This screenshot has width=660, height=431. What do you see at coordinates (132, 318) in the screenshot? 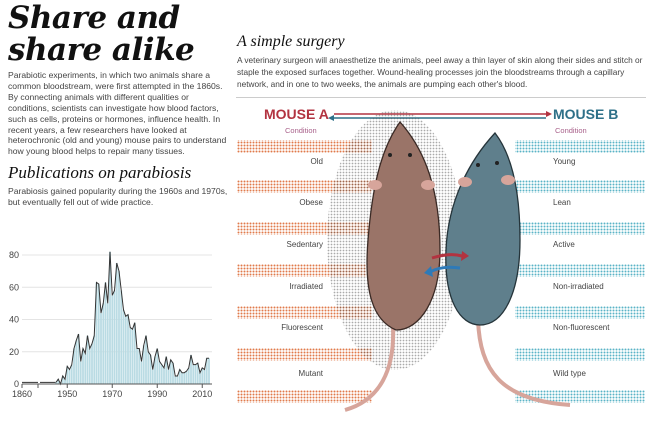
I see `series-line` at bounding box center [132, 318].